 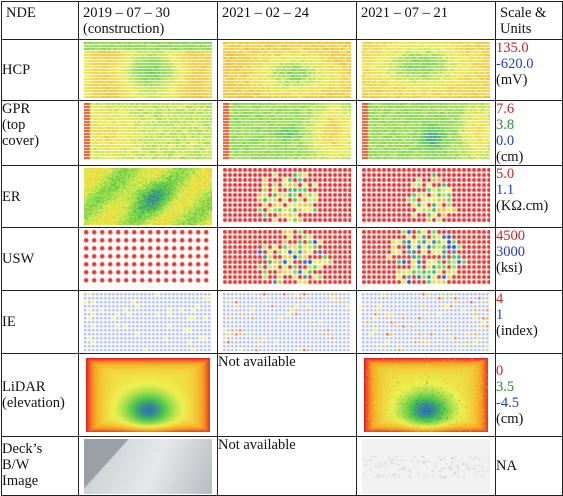 I want to click on row-ie: IE 4 1 (index), so click(x=282, y=322).